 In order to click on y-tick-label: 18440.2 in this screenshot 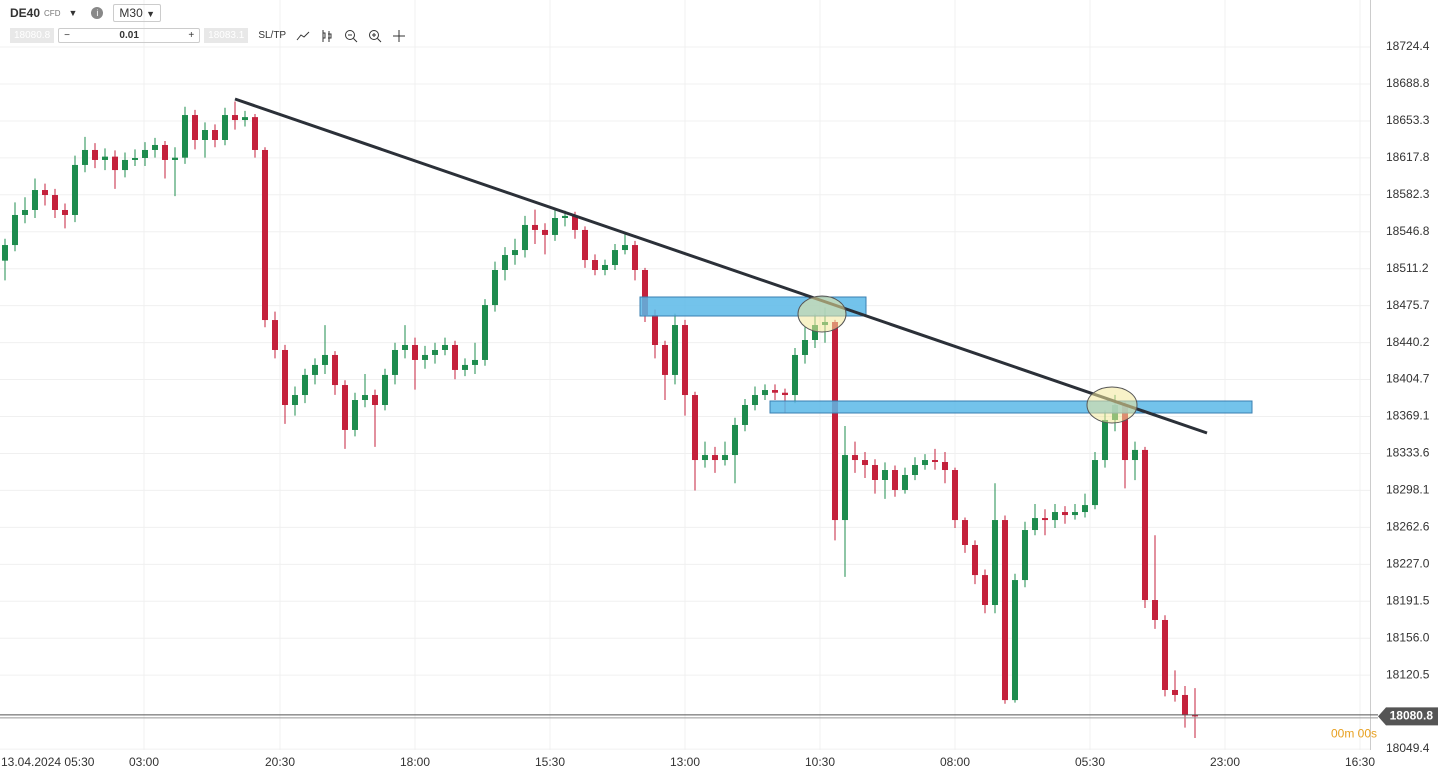, I will do `click(1408, 342)`.